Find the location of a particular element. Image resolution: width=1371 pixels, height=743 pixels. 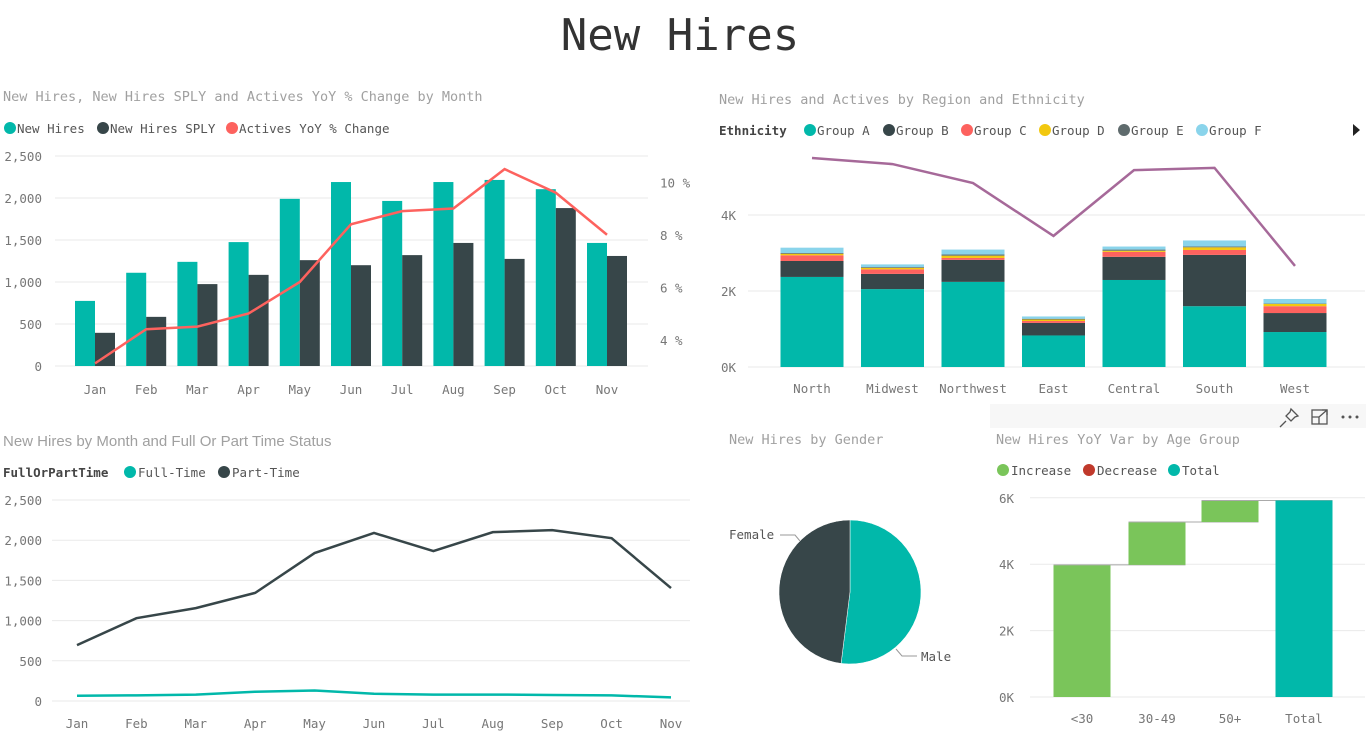

legend-actives-yoy: Actives YoY % Change is located at coordinates (314, 128).